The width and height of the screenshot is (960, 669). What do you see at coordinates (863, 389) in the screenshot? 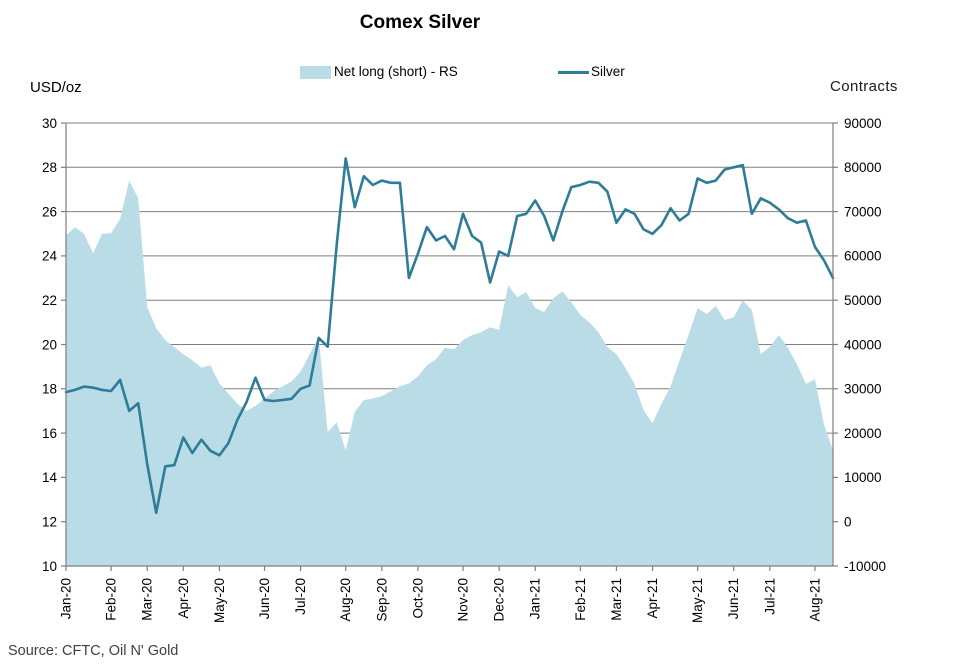
I see `right-axis-tick-label: 30000` at bounding box center [863, 389].